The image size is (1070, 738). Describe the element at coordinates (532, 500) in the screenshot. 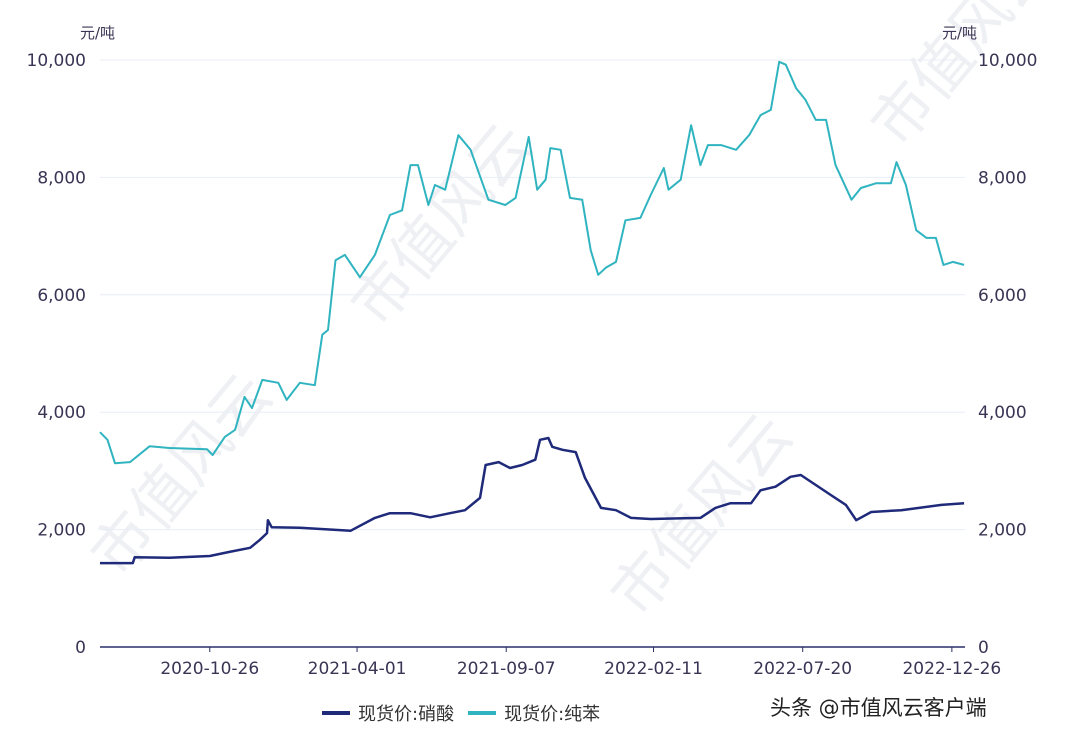

I see `series-line-nitric-acid` at that location.